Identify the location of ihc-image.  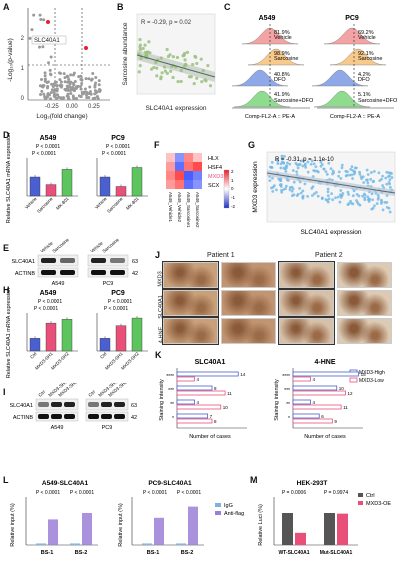
(248, 331).